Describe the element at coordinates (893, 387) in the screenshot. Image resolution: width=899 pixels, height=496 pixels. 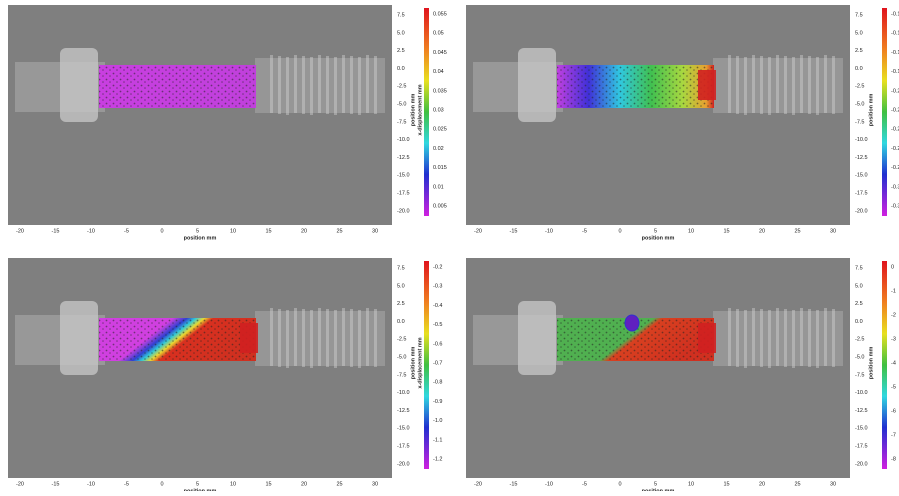
I see `colorbar-tick-label: -5` at that location.